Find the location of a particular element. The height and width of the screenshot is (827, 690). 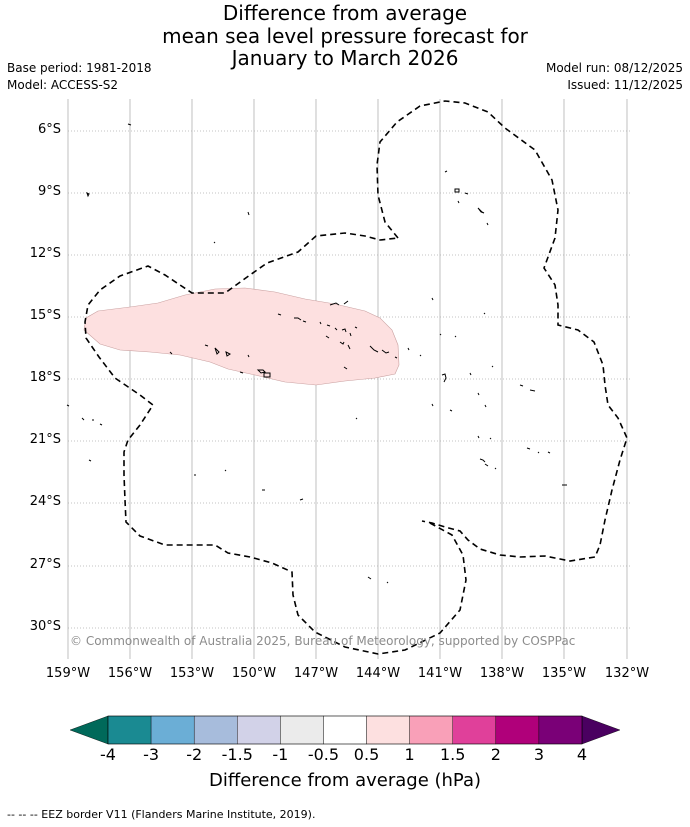

lon-label: 144°W is located at coordinates (378, 673).